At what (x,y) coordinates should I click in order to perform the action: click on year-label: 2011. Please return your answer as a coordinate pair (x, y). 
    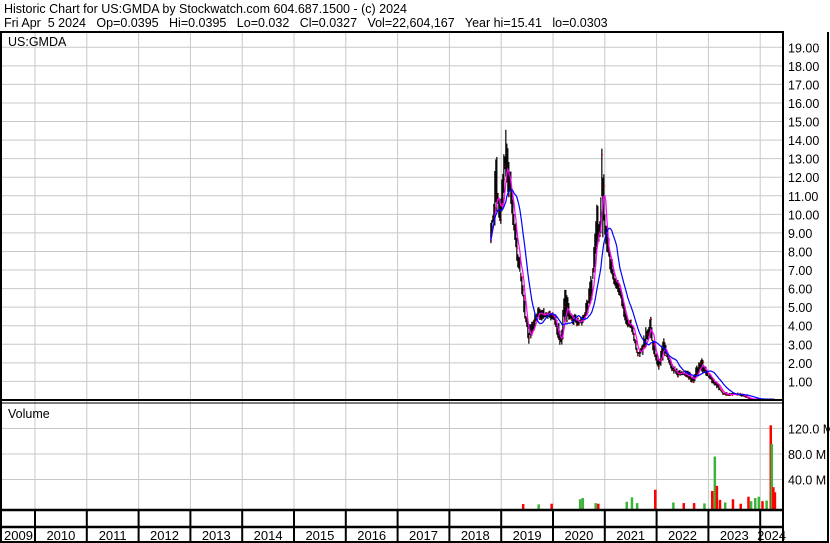
    Looking at the image, I should click on (113, 535).